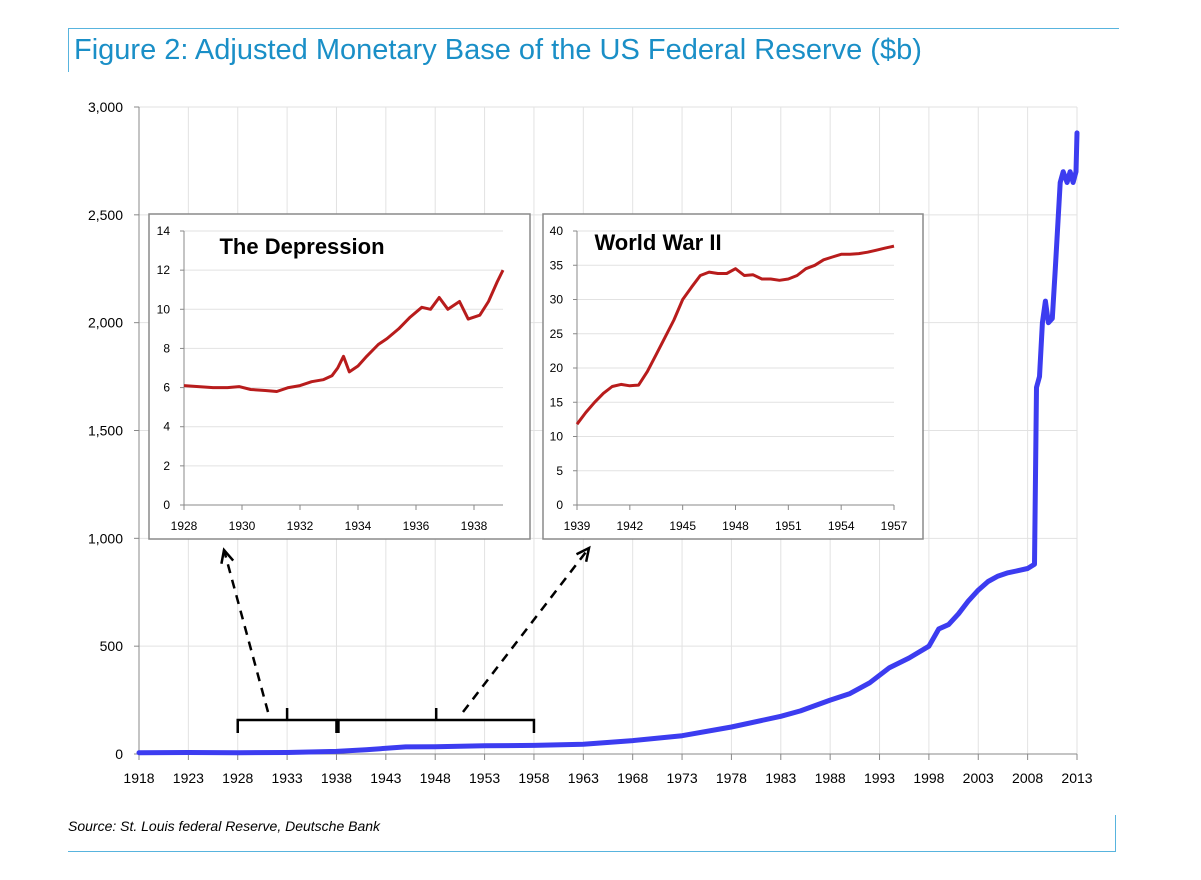  I want to click on x-tick-label: 1973, so click(681, 778).